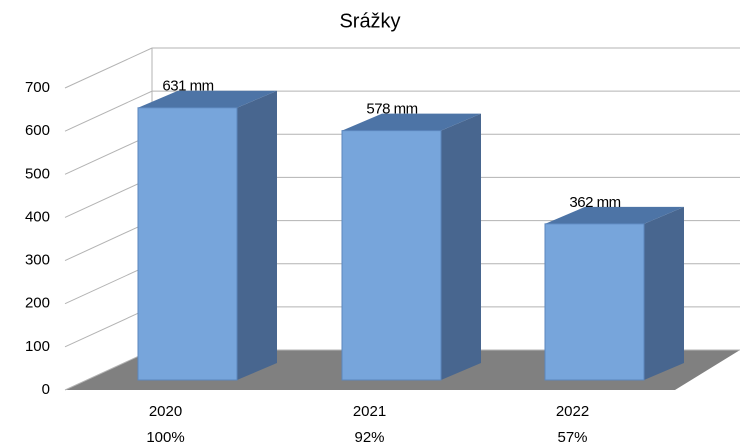 The width and height of the screenshot is (740, 446). What do you see at coordinates (46, 389) in the screenshot?
I see `y-tick-label: 0` at bounding box center [46, 389].